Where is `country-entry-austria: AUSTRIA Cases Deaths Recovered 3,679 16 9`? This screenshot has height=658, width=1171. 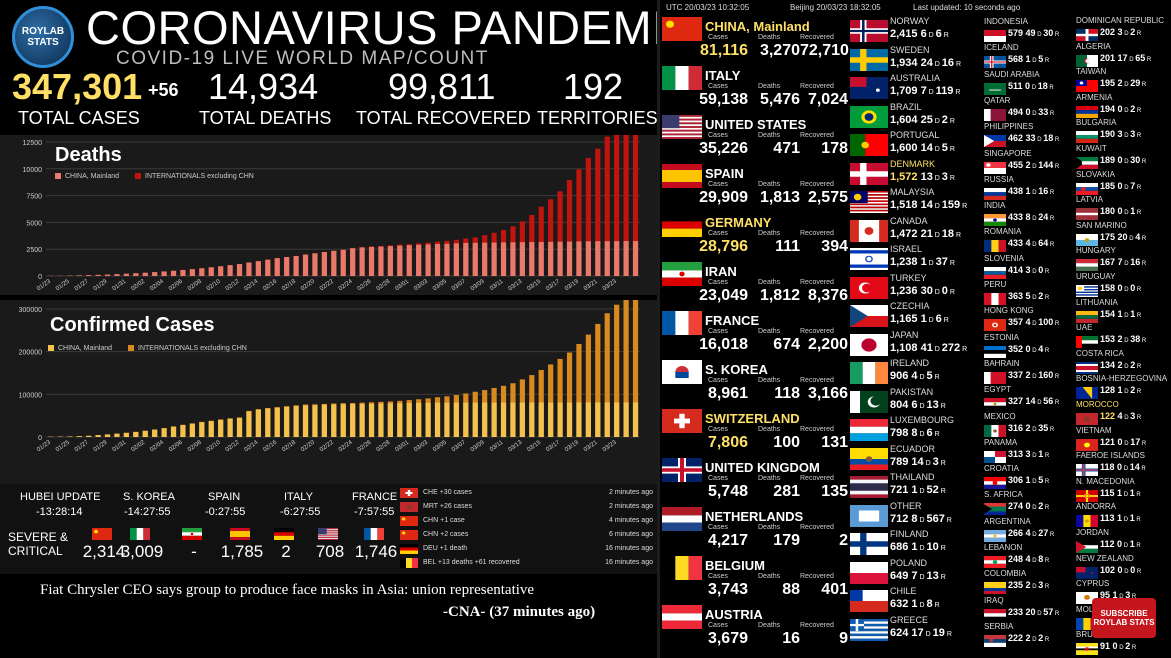
country-entry-austria: AUSTRIA Cases Deaths Recovered 3,679 16 9 is located at coordinates (754, 626).